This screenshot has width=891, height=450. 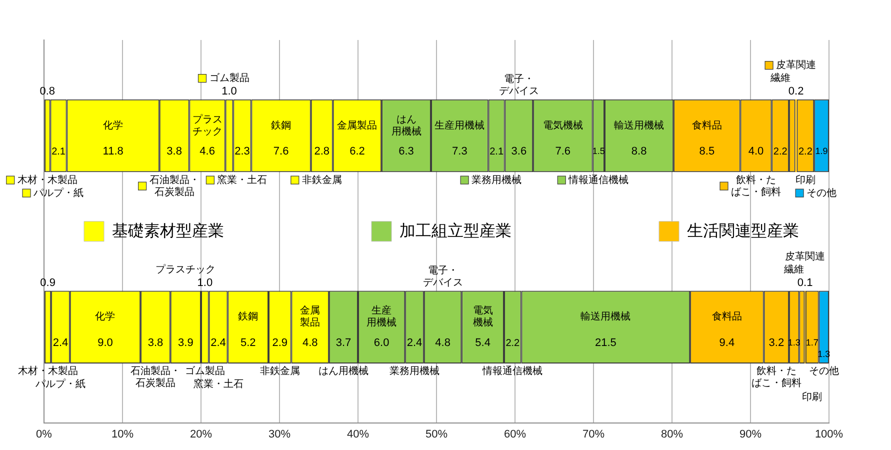 I want to click on series-label: 電気機械, so click(x=562, y=125).